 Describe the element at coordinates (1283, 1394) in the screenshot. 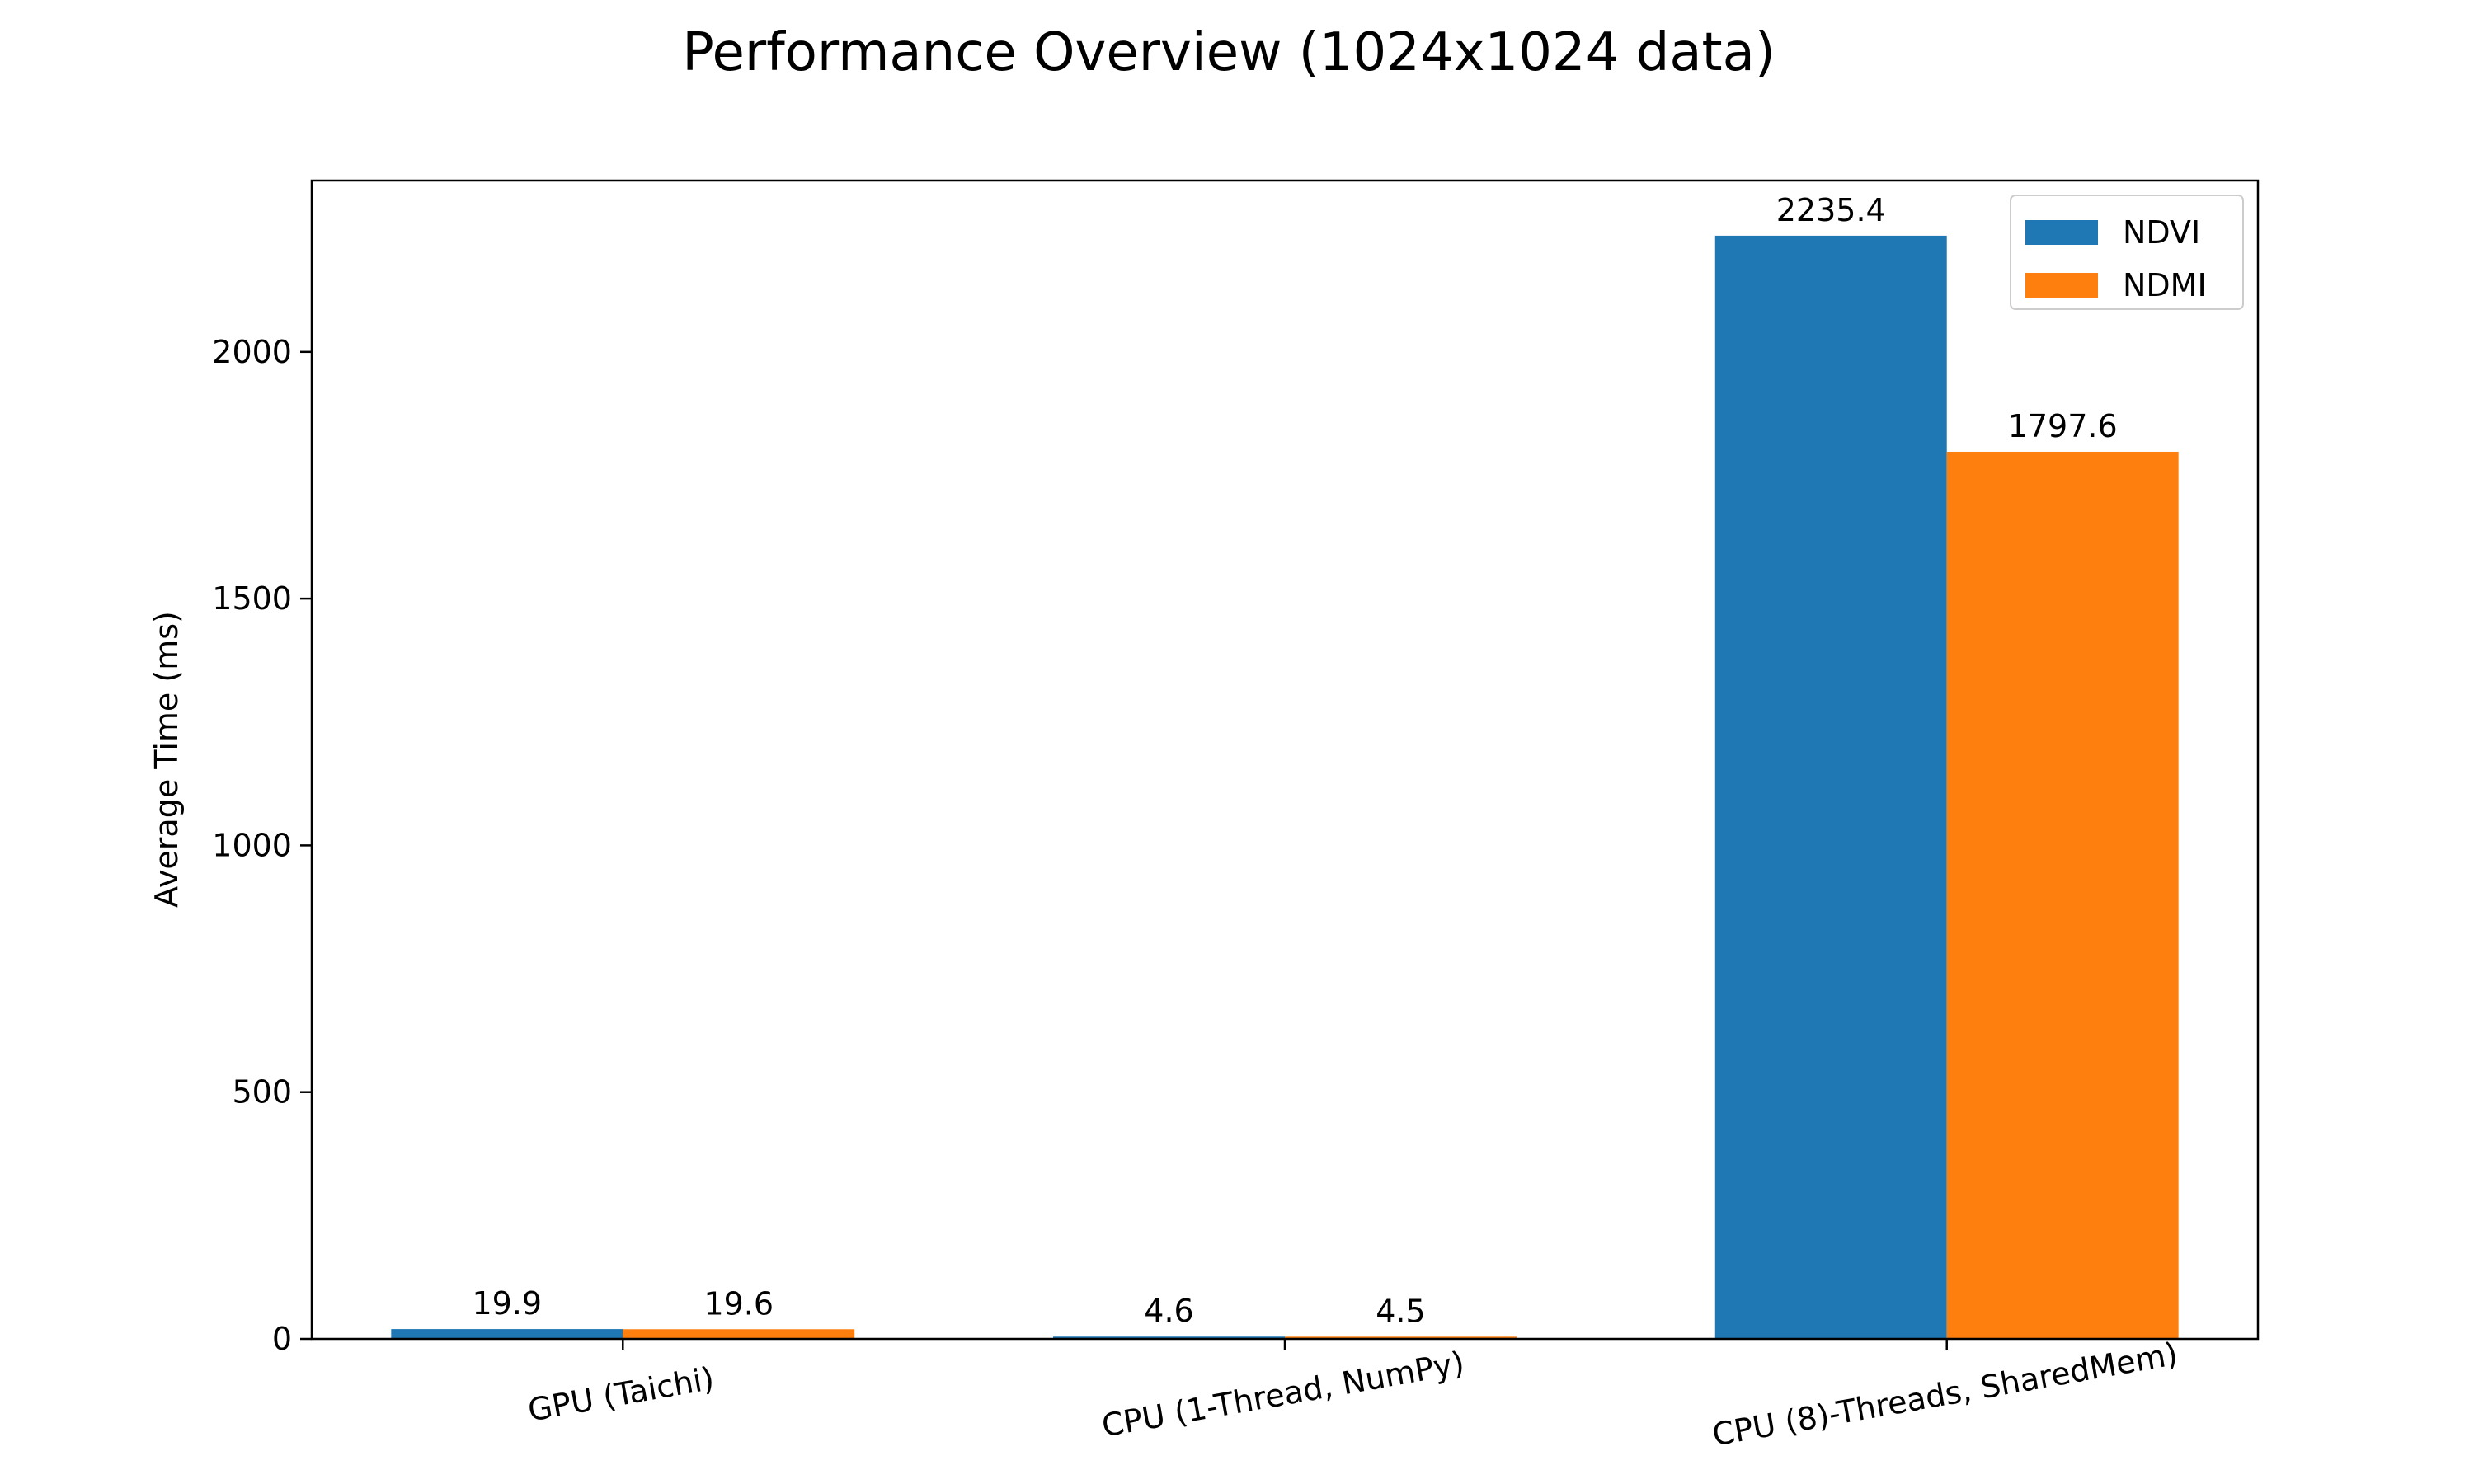

I see `x-tick-label-2: CPU (1-Thread, NumPy)` at that location.